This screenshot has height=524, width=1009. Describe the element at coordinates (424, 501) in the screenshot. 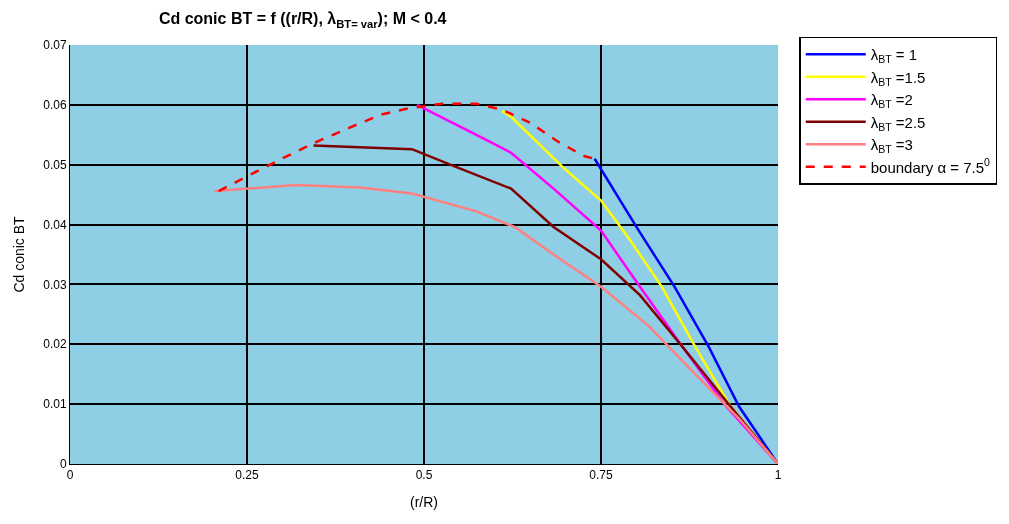

I see `x-axis-title: (r/R)` at that location.